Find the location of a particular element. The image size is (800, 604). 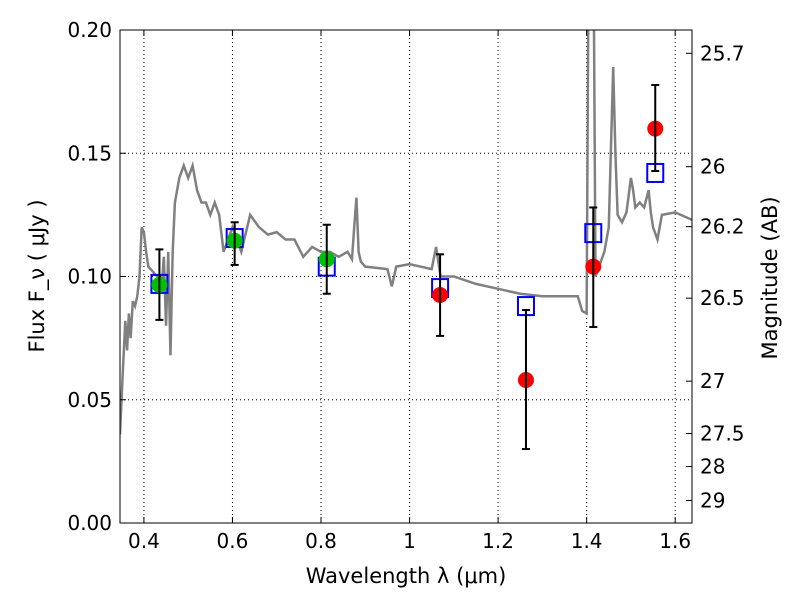

right-tick-label: 26.2 is located at coordinates (722, 227).